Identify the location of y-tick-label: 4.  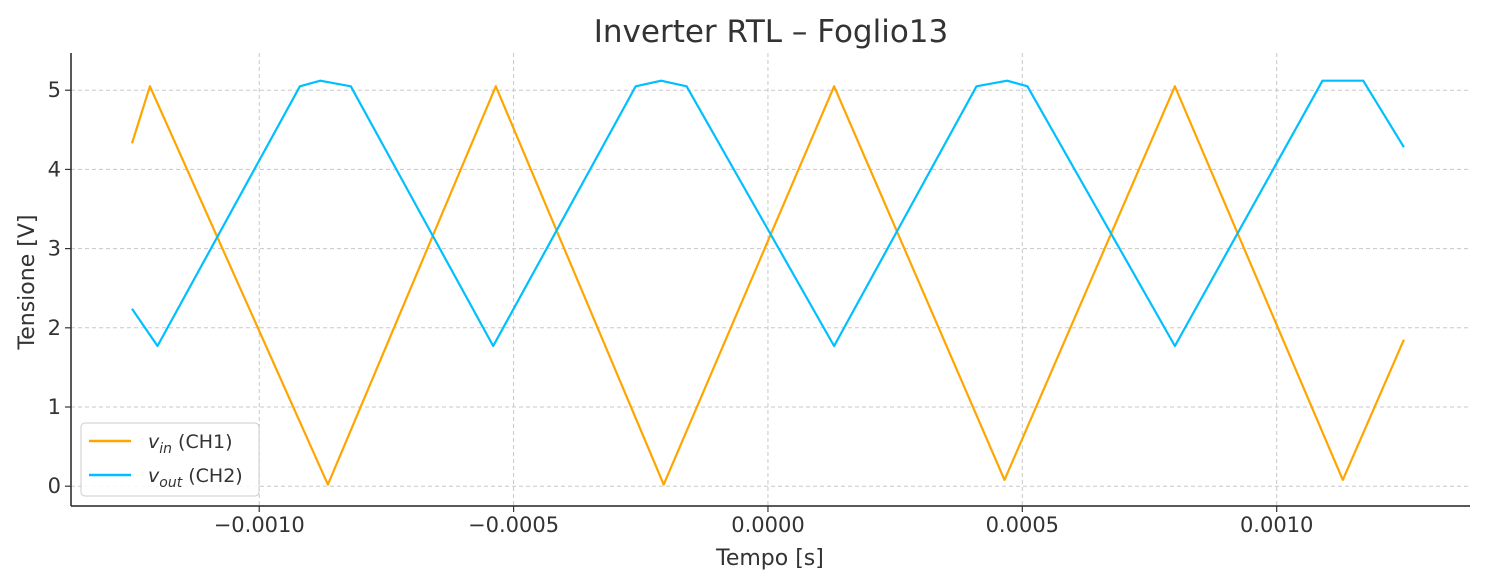
(54, 169).